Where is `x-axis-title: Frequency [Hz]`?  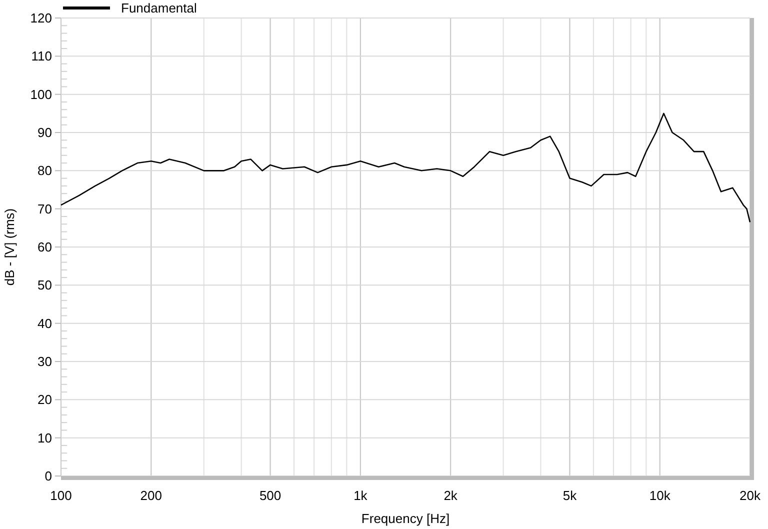
x-axis-title: Frequency [Hz] is located at coordinates (405, 518).